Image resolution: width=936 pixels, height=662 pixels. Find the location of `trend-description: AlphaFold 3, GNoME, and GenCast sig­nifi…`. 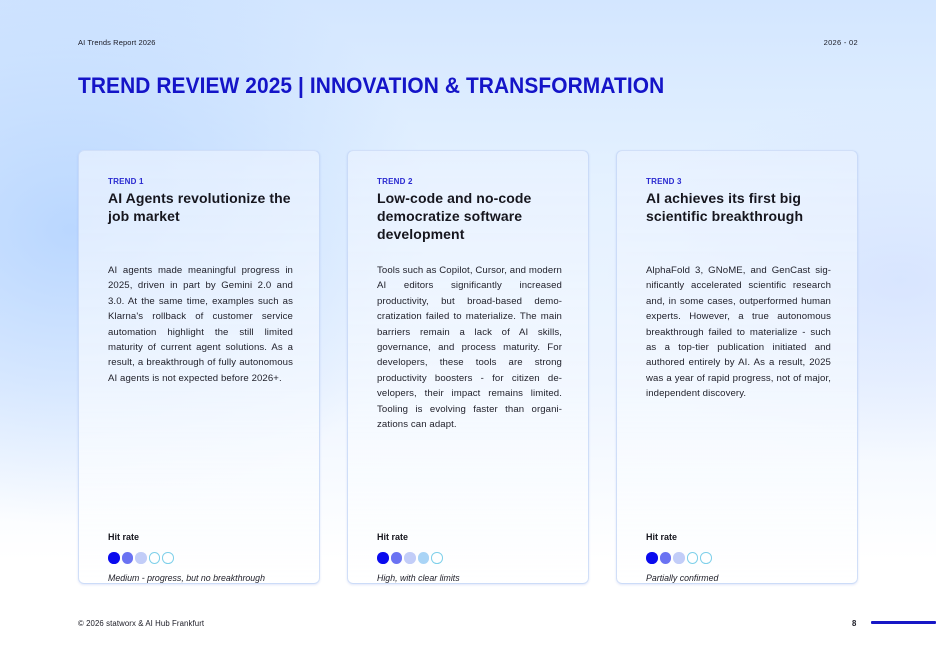

trend-description: AlphaFold 3, GNoME, and GenCast sig­nifi… is located at coordinates (738, 332).